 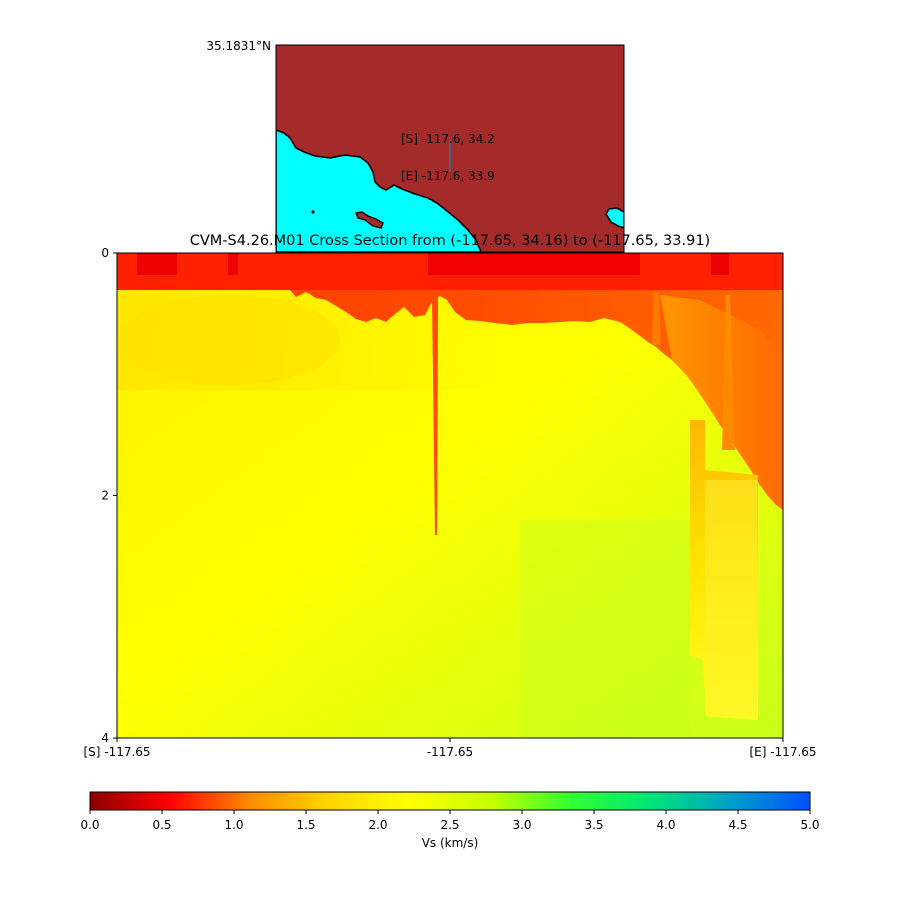 What do you see at coordinates (230, 340) in the screenshot?
I see `region-shallow-low` at bounding box center [230, 340].